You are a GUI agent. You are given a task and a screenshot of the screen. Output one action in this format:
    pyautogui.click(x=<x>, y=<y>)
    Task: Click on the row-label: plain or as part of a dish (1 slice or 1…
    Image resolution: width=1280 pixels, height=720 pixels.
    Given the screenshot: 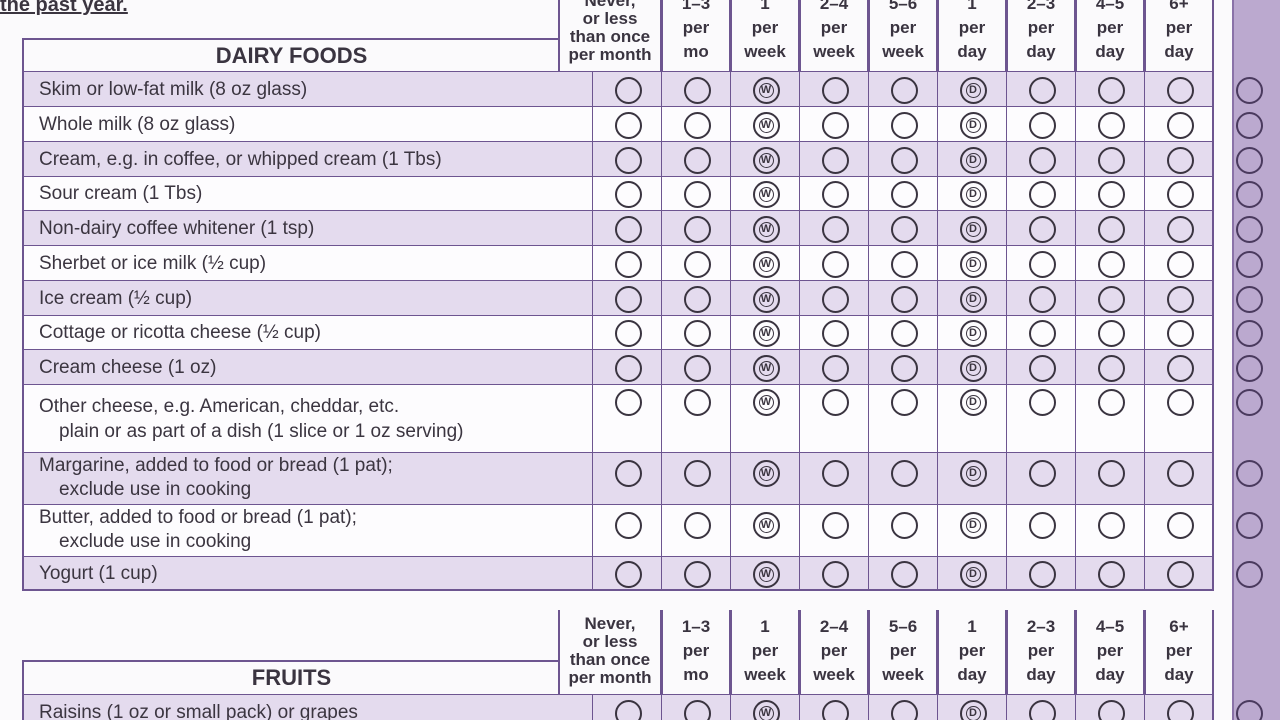 What is the action you would take?
    pyautogui.click(x=261, y=431)
    